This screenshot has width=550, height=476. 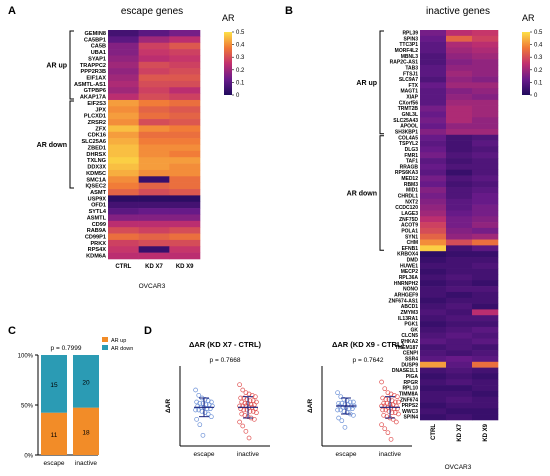 What do you see at coordinates (409, 365) in the screenshot?
I see `row-label: DUSP9` at bounding box center [409, 365].